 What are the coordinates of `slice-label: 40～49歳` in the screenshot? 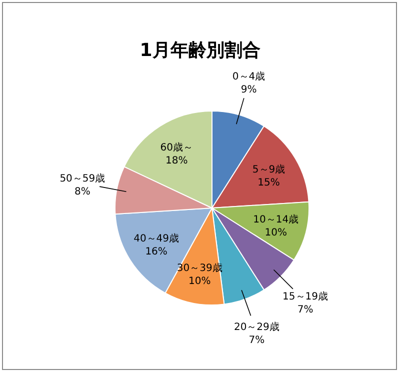 It's located at (157, 238).